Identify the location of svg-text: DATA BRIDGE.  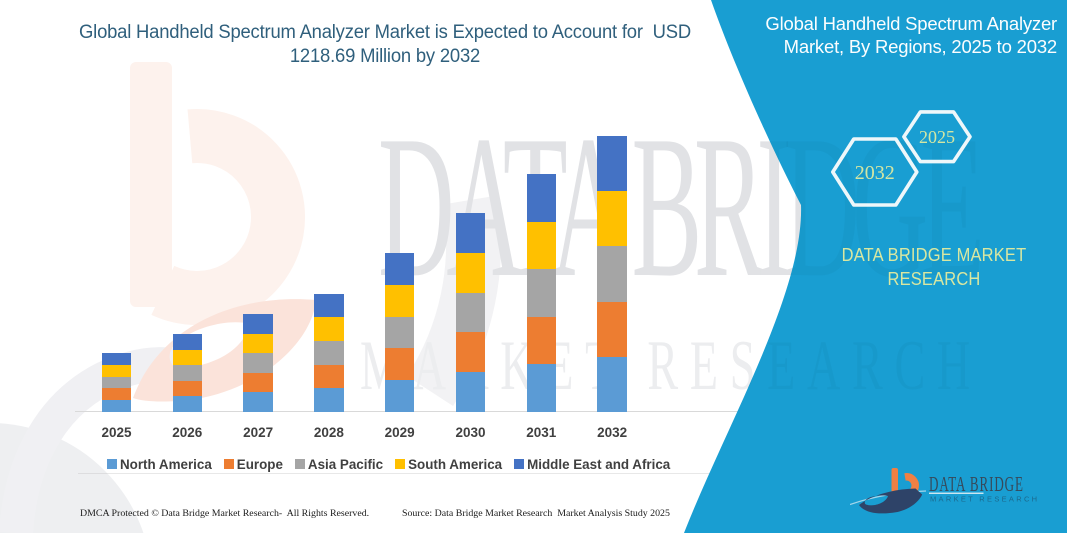
(976, 484).